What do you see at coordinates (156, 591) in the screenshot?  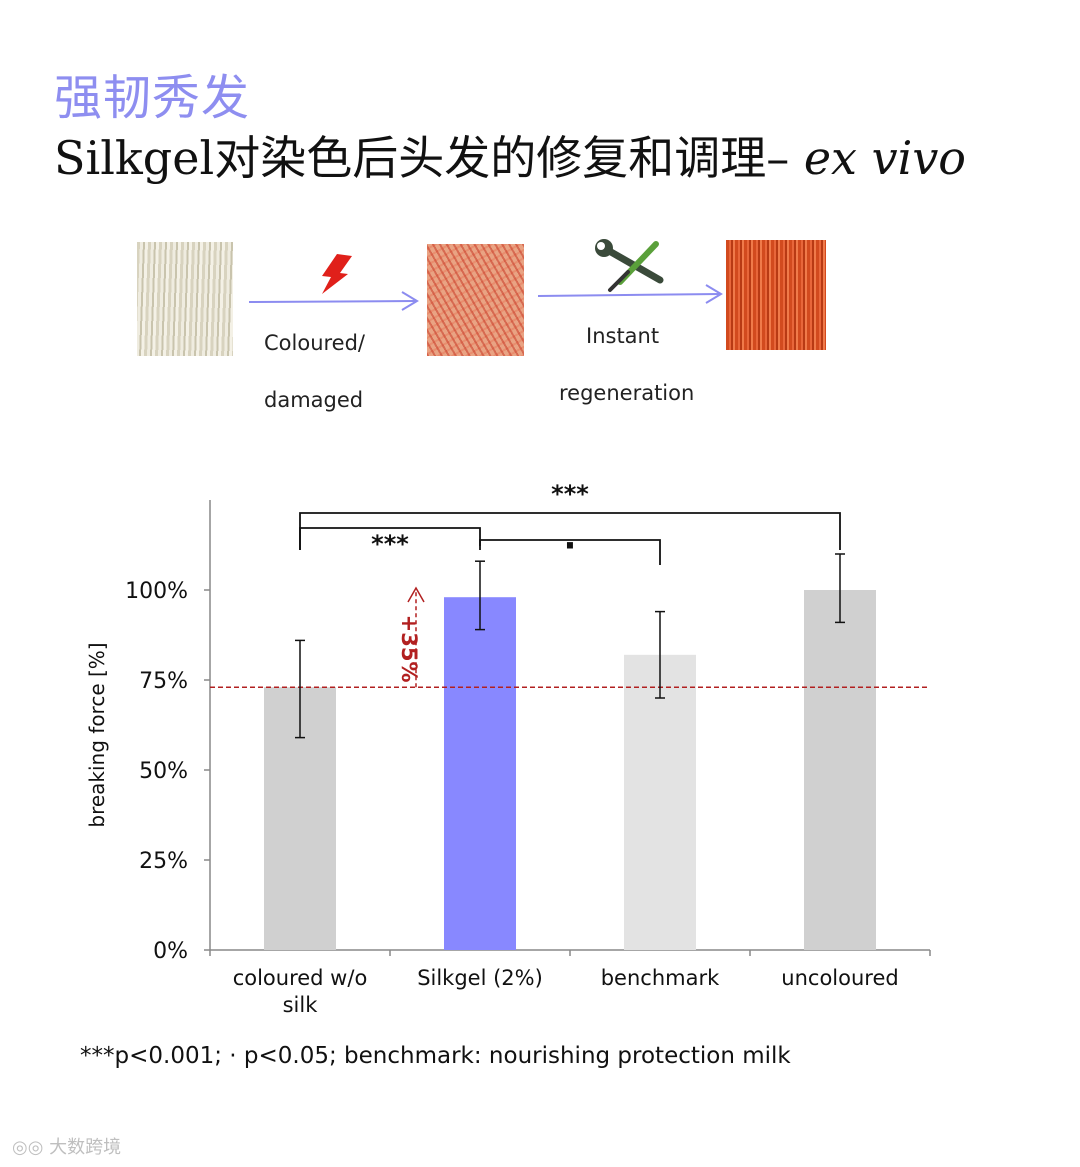 I see `y-tick-label: 100%` at bounding box center [156, 591].